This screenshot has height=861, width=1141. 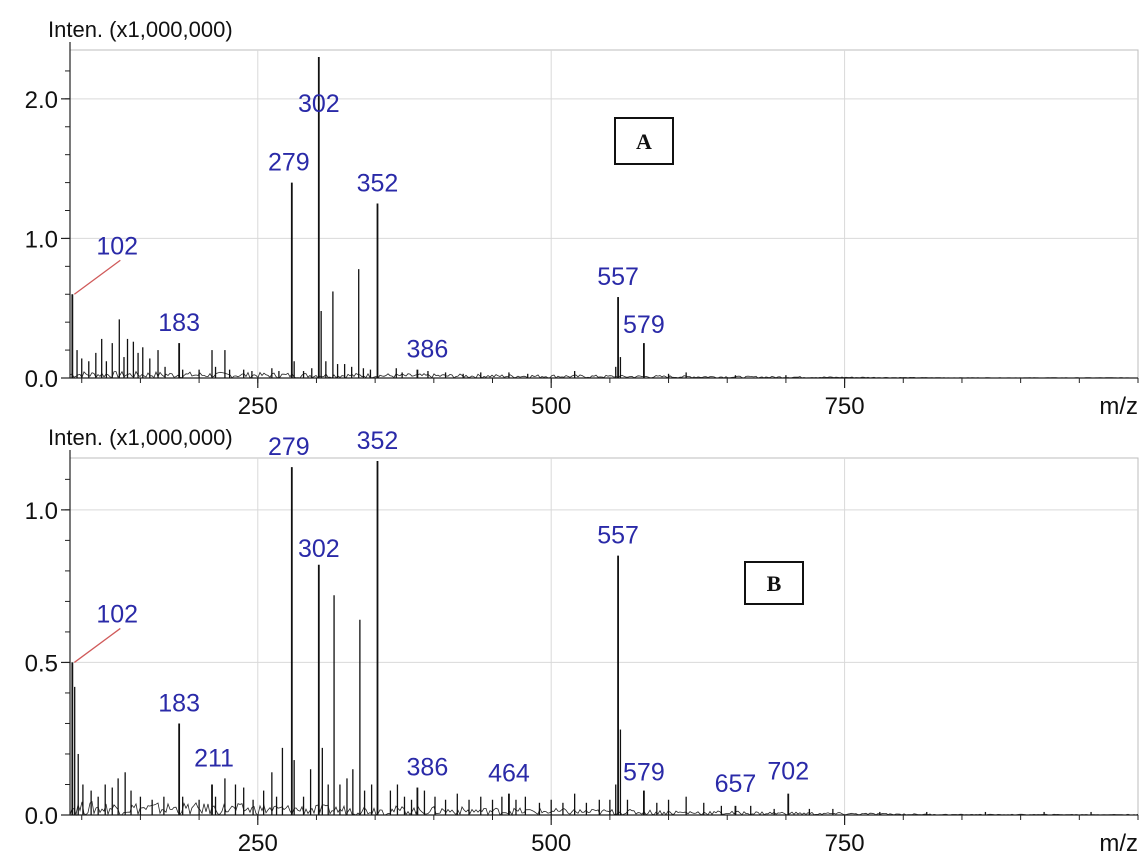 I want to click on peak-label: 702, so click(x=788, y=772).